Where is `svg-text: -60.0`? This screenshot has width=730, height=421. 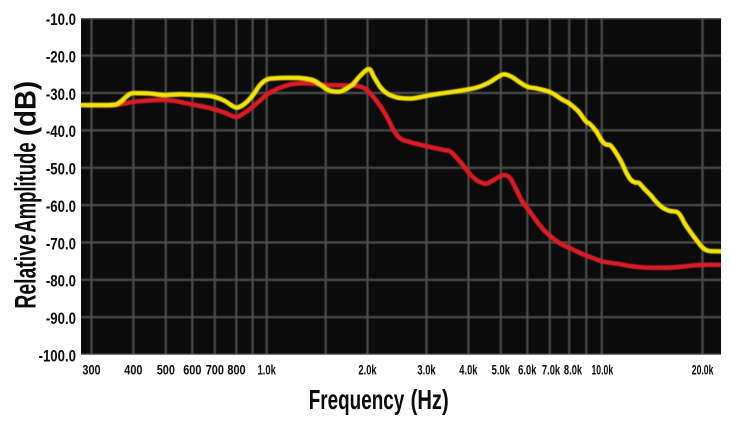 svg-text: -60.0 is located at coordinates (61, 207).